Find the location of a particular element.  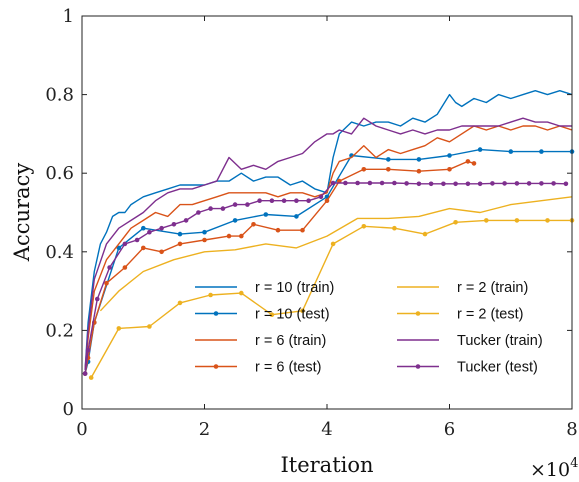

legend-label-r-10-test: r = 10 (test) is located at coordinates (292, 315).